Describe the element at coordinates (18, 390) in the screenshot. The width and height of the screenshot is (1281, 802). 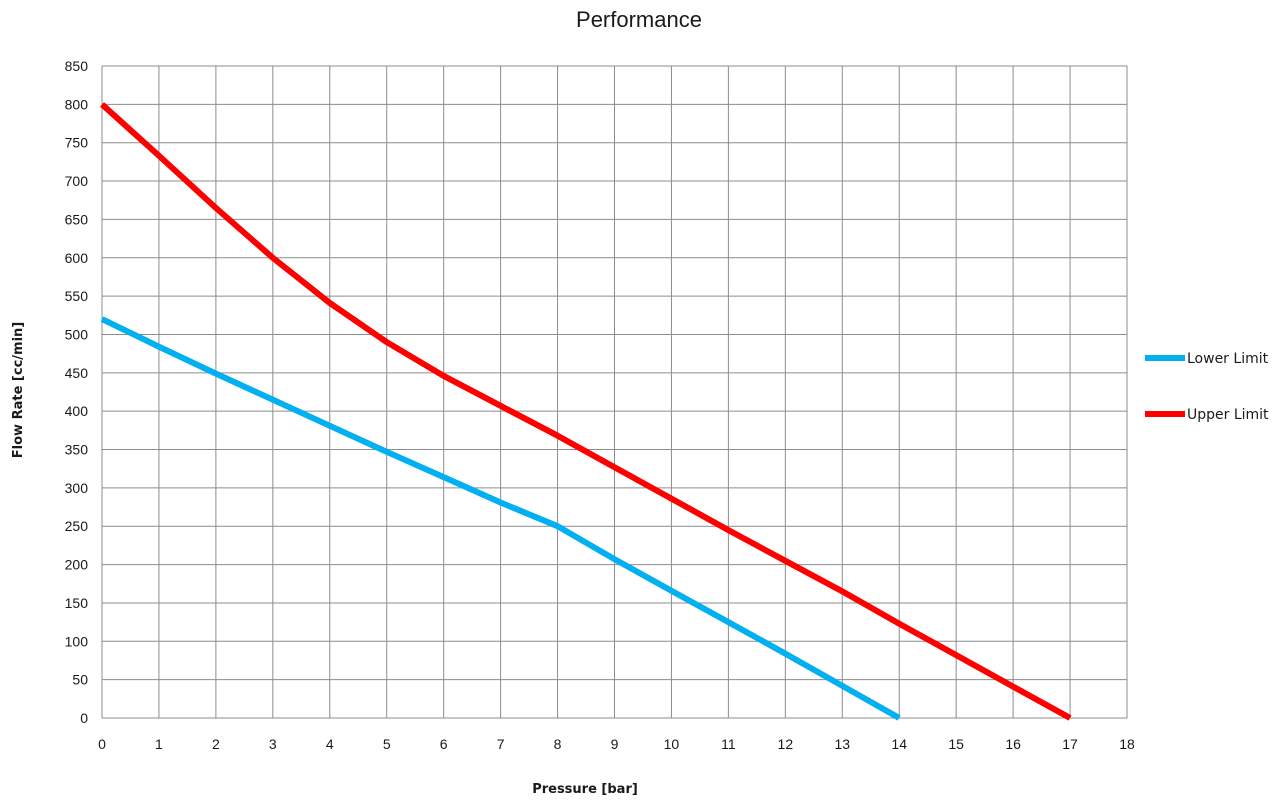
I see `y-axis-label: Flow Rate [cc/min]` at that location.